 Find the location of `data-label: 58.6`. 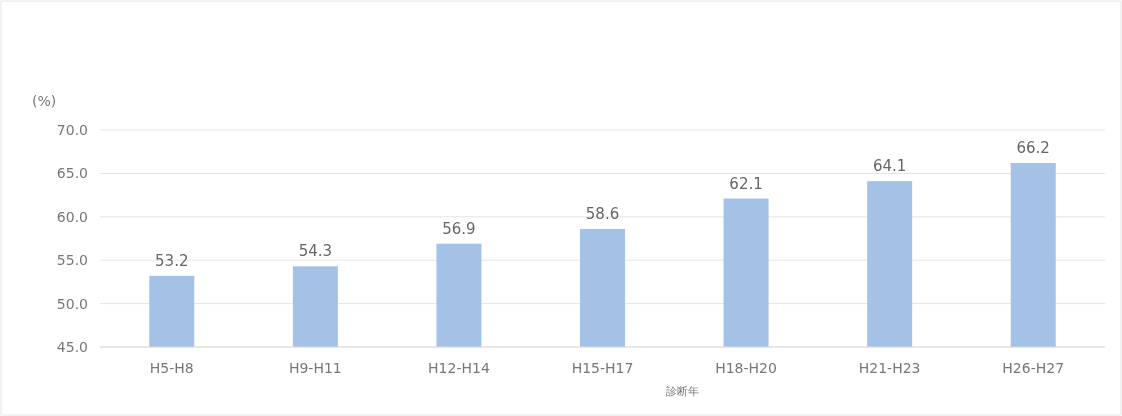

data-label: 58.6 is located at coordinates (602, 213).